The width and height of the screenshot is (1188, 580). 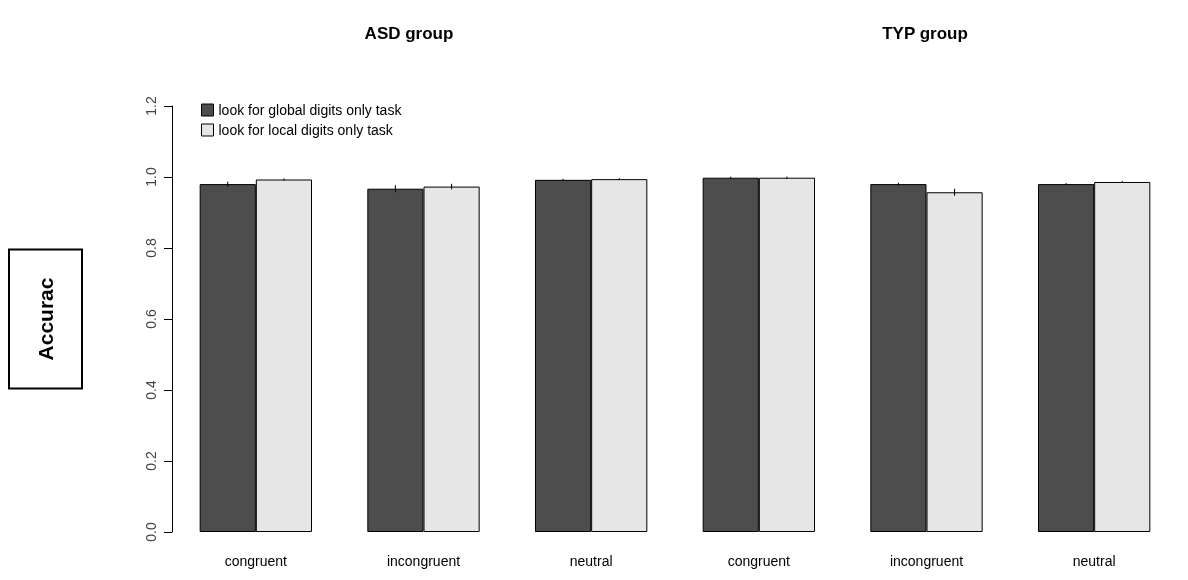 I want to click on y-tick-label: 0.6, so click(x=151, y=319).